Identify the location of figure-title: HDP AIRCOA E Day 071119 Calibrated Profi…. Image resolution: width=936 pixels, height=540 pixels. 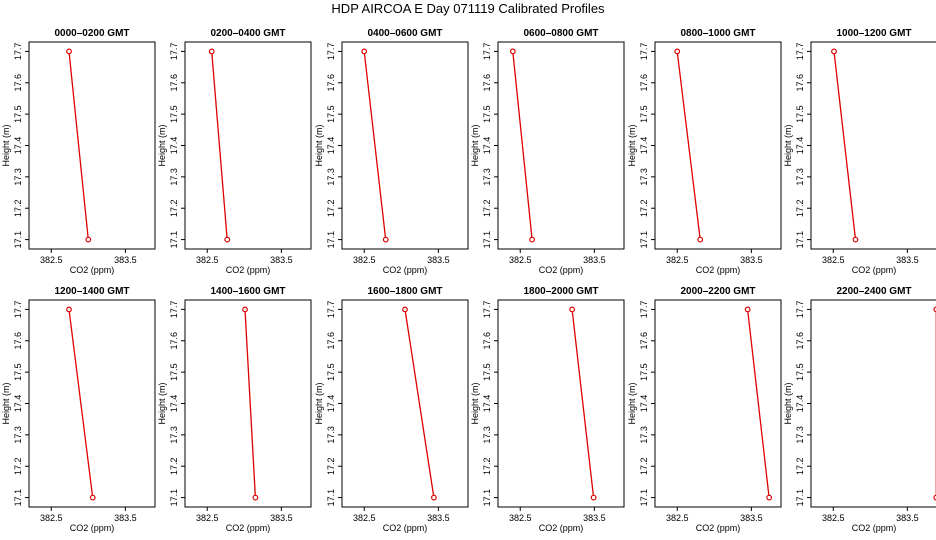
(468, 8).